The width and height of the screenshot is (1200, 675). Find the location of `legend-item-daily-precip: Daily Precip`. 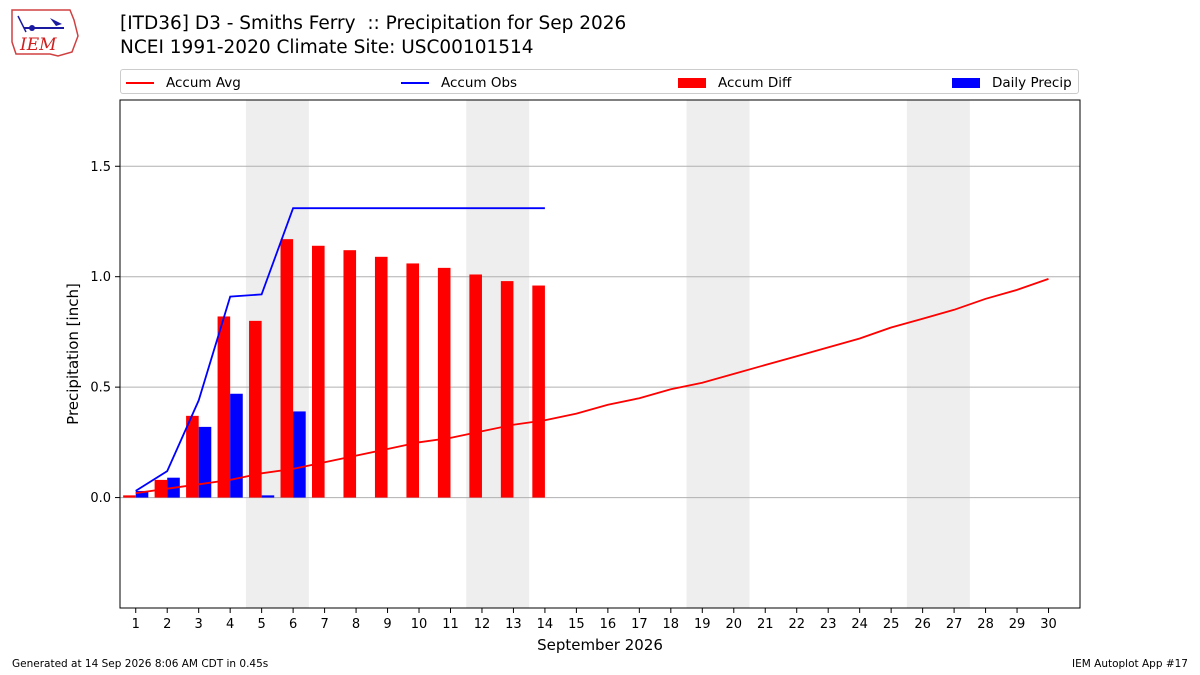

legend-item-daily-precip: Daily Precip is located at coordinates (1012, 82).